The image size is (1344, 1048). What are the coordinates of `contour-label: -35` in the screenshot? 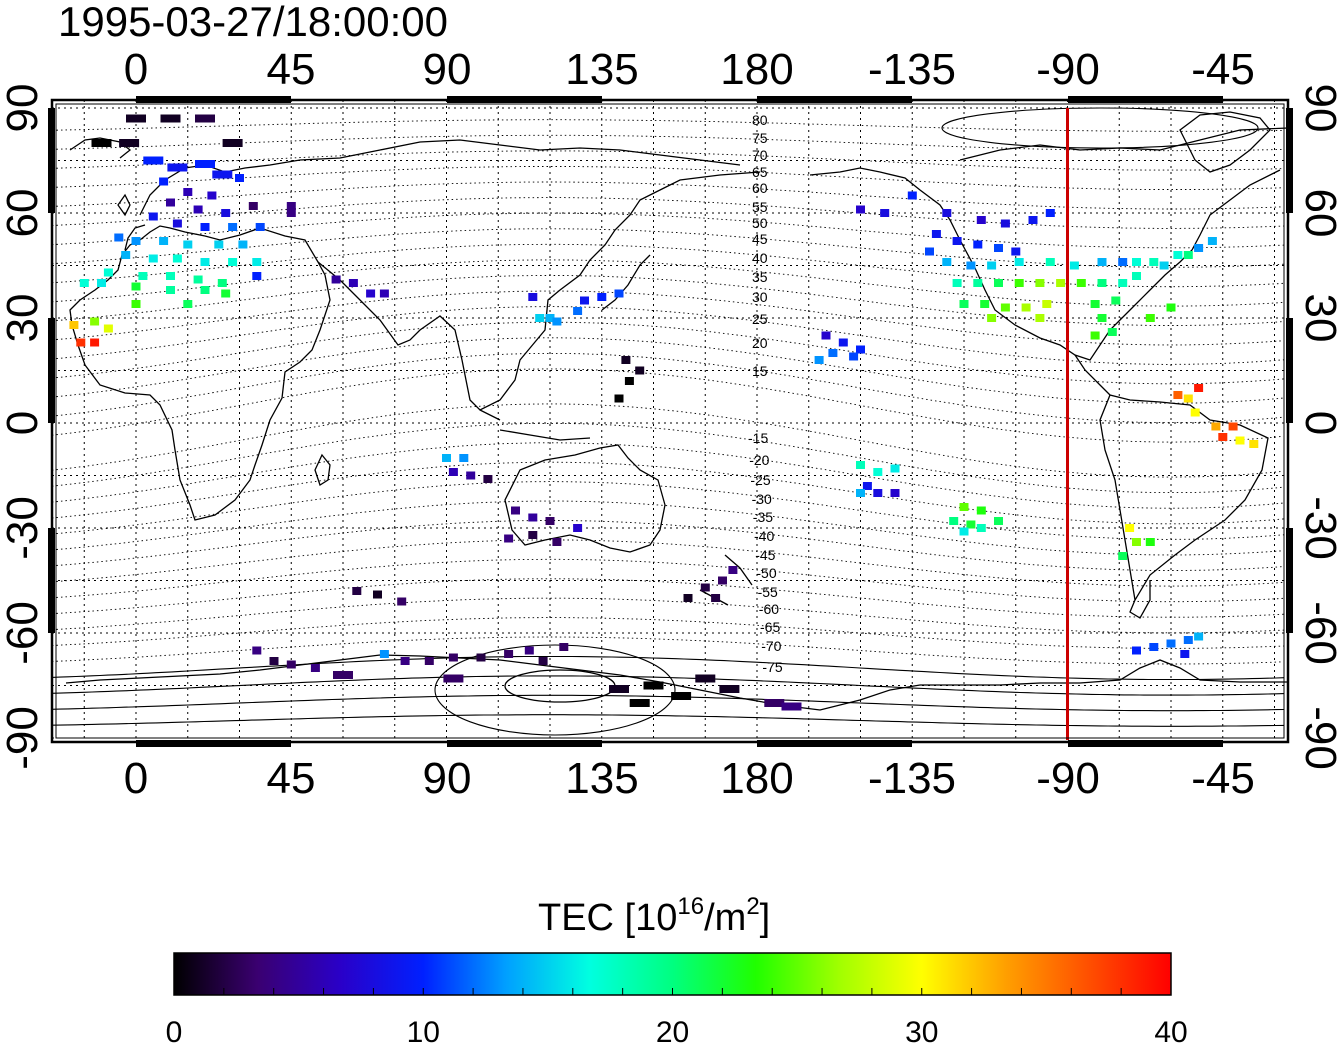 It's located at (763, 517).